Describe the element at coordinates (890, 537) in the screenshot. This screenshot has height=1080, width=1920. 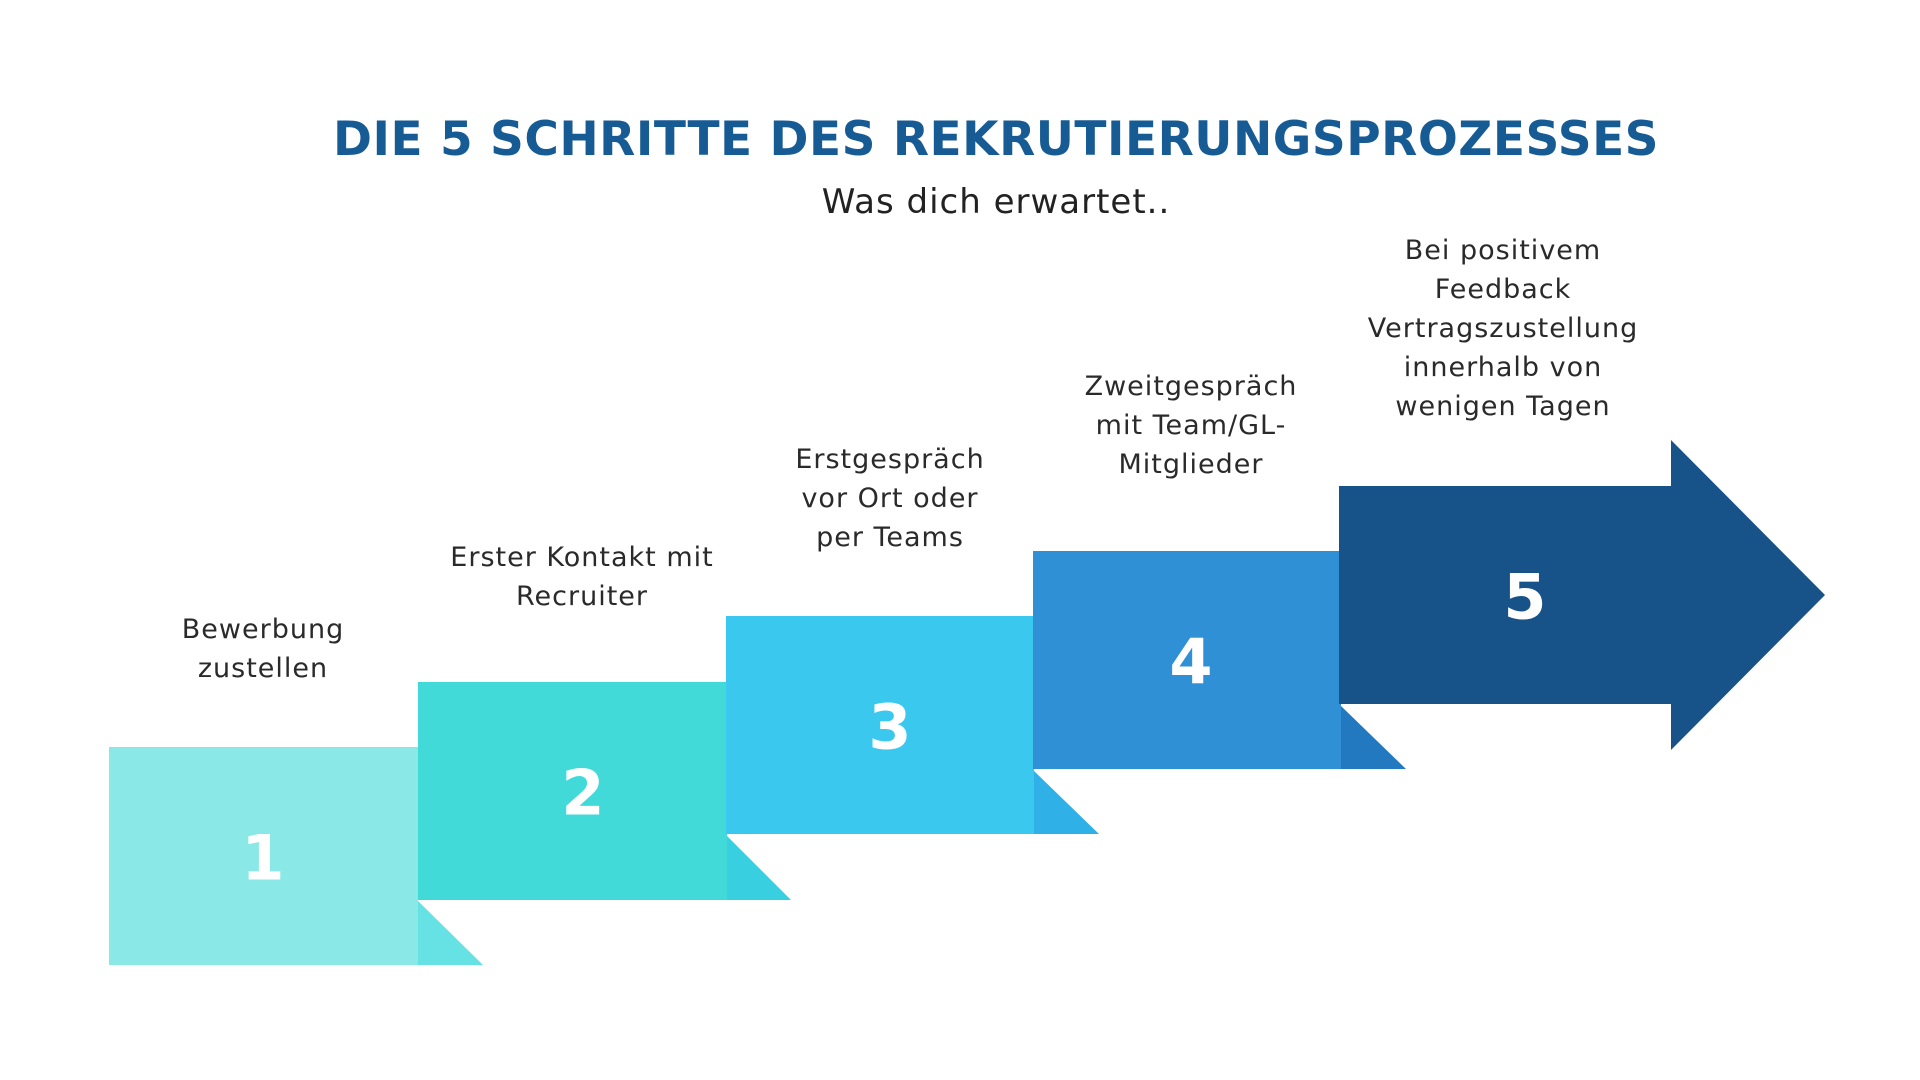
I see `step-3-label-line: per Teams` at that location.